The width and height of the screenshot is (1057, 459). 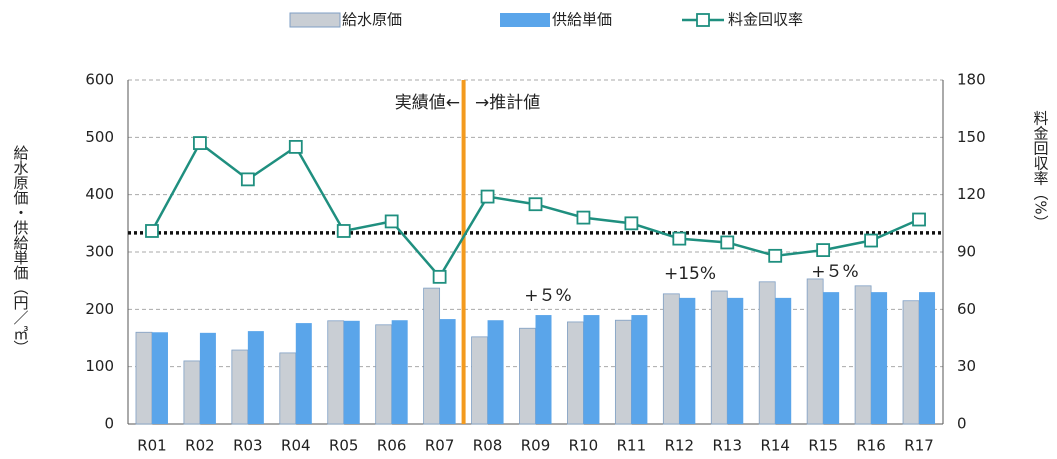 I want to click on x-tick-label: R17, so click(x=919, y=446).